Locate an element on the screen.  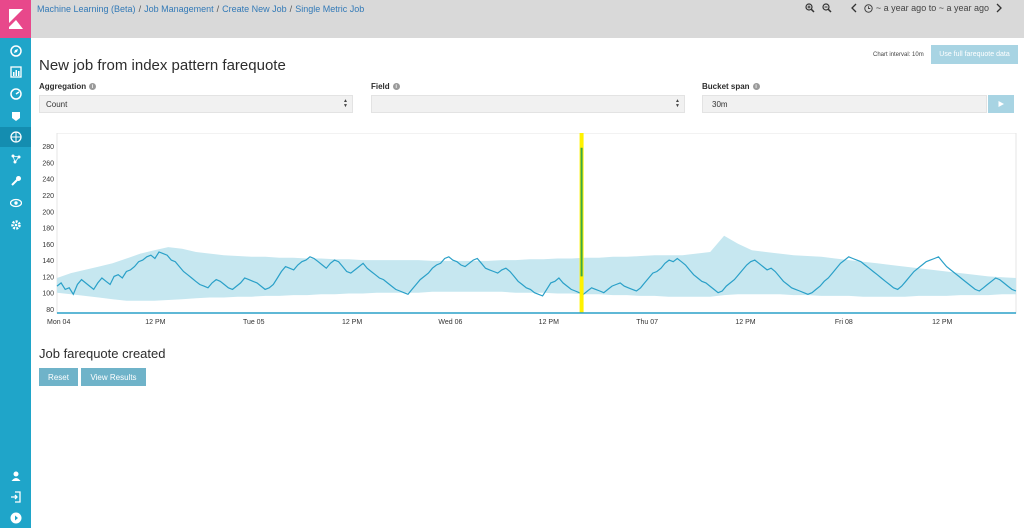
y-tick-label: 140 is located at coordinates (48, 261).